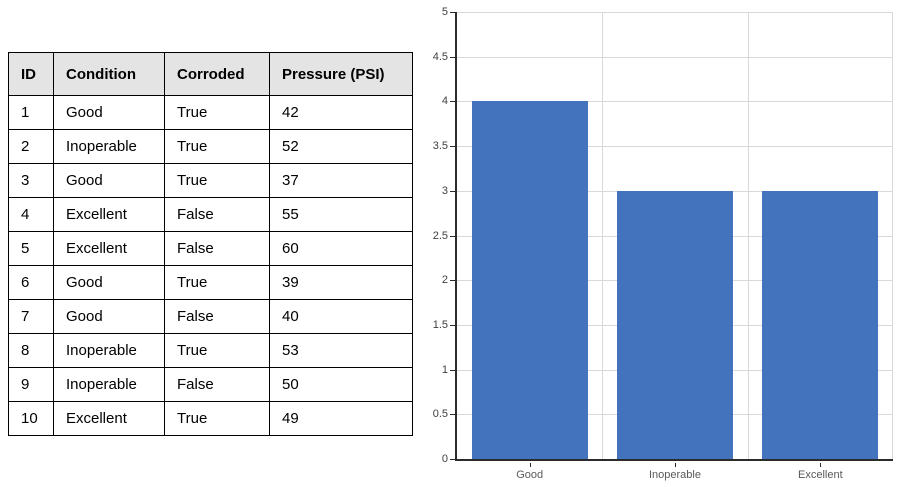 The image size is (904, 487). I want to click on table-cell: 37, so click(341, 180).